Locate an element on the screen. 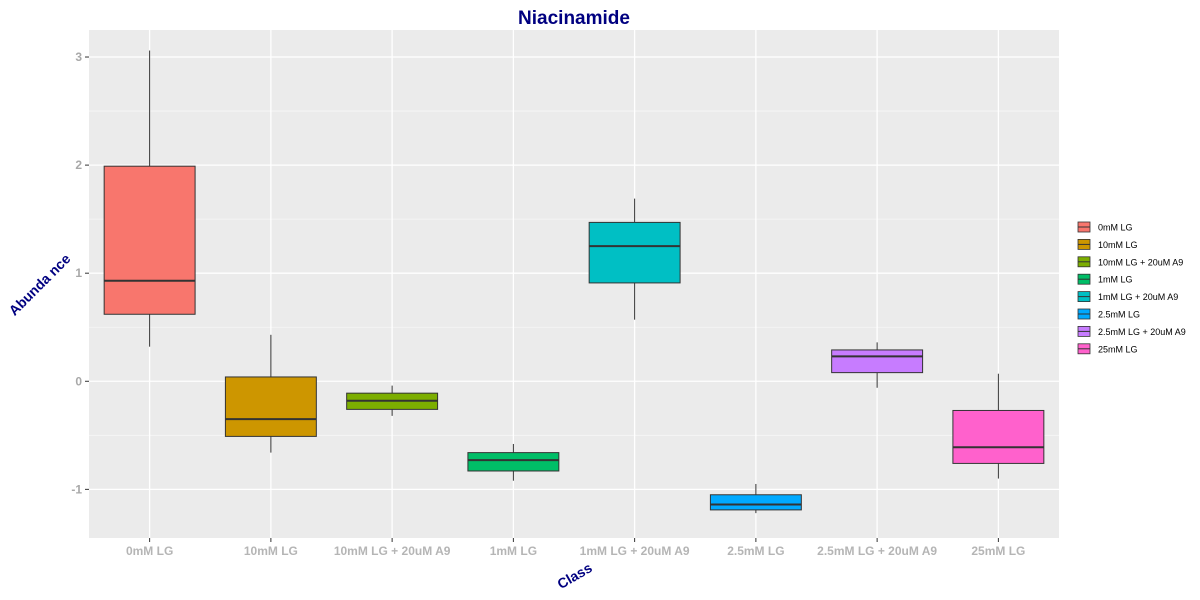  x-tick-label: 2.5mM LG + 20uM A9 is located at coordinates (877, 551).